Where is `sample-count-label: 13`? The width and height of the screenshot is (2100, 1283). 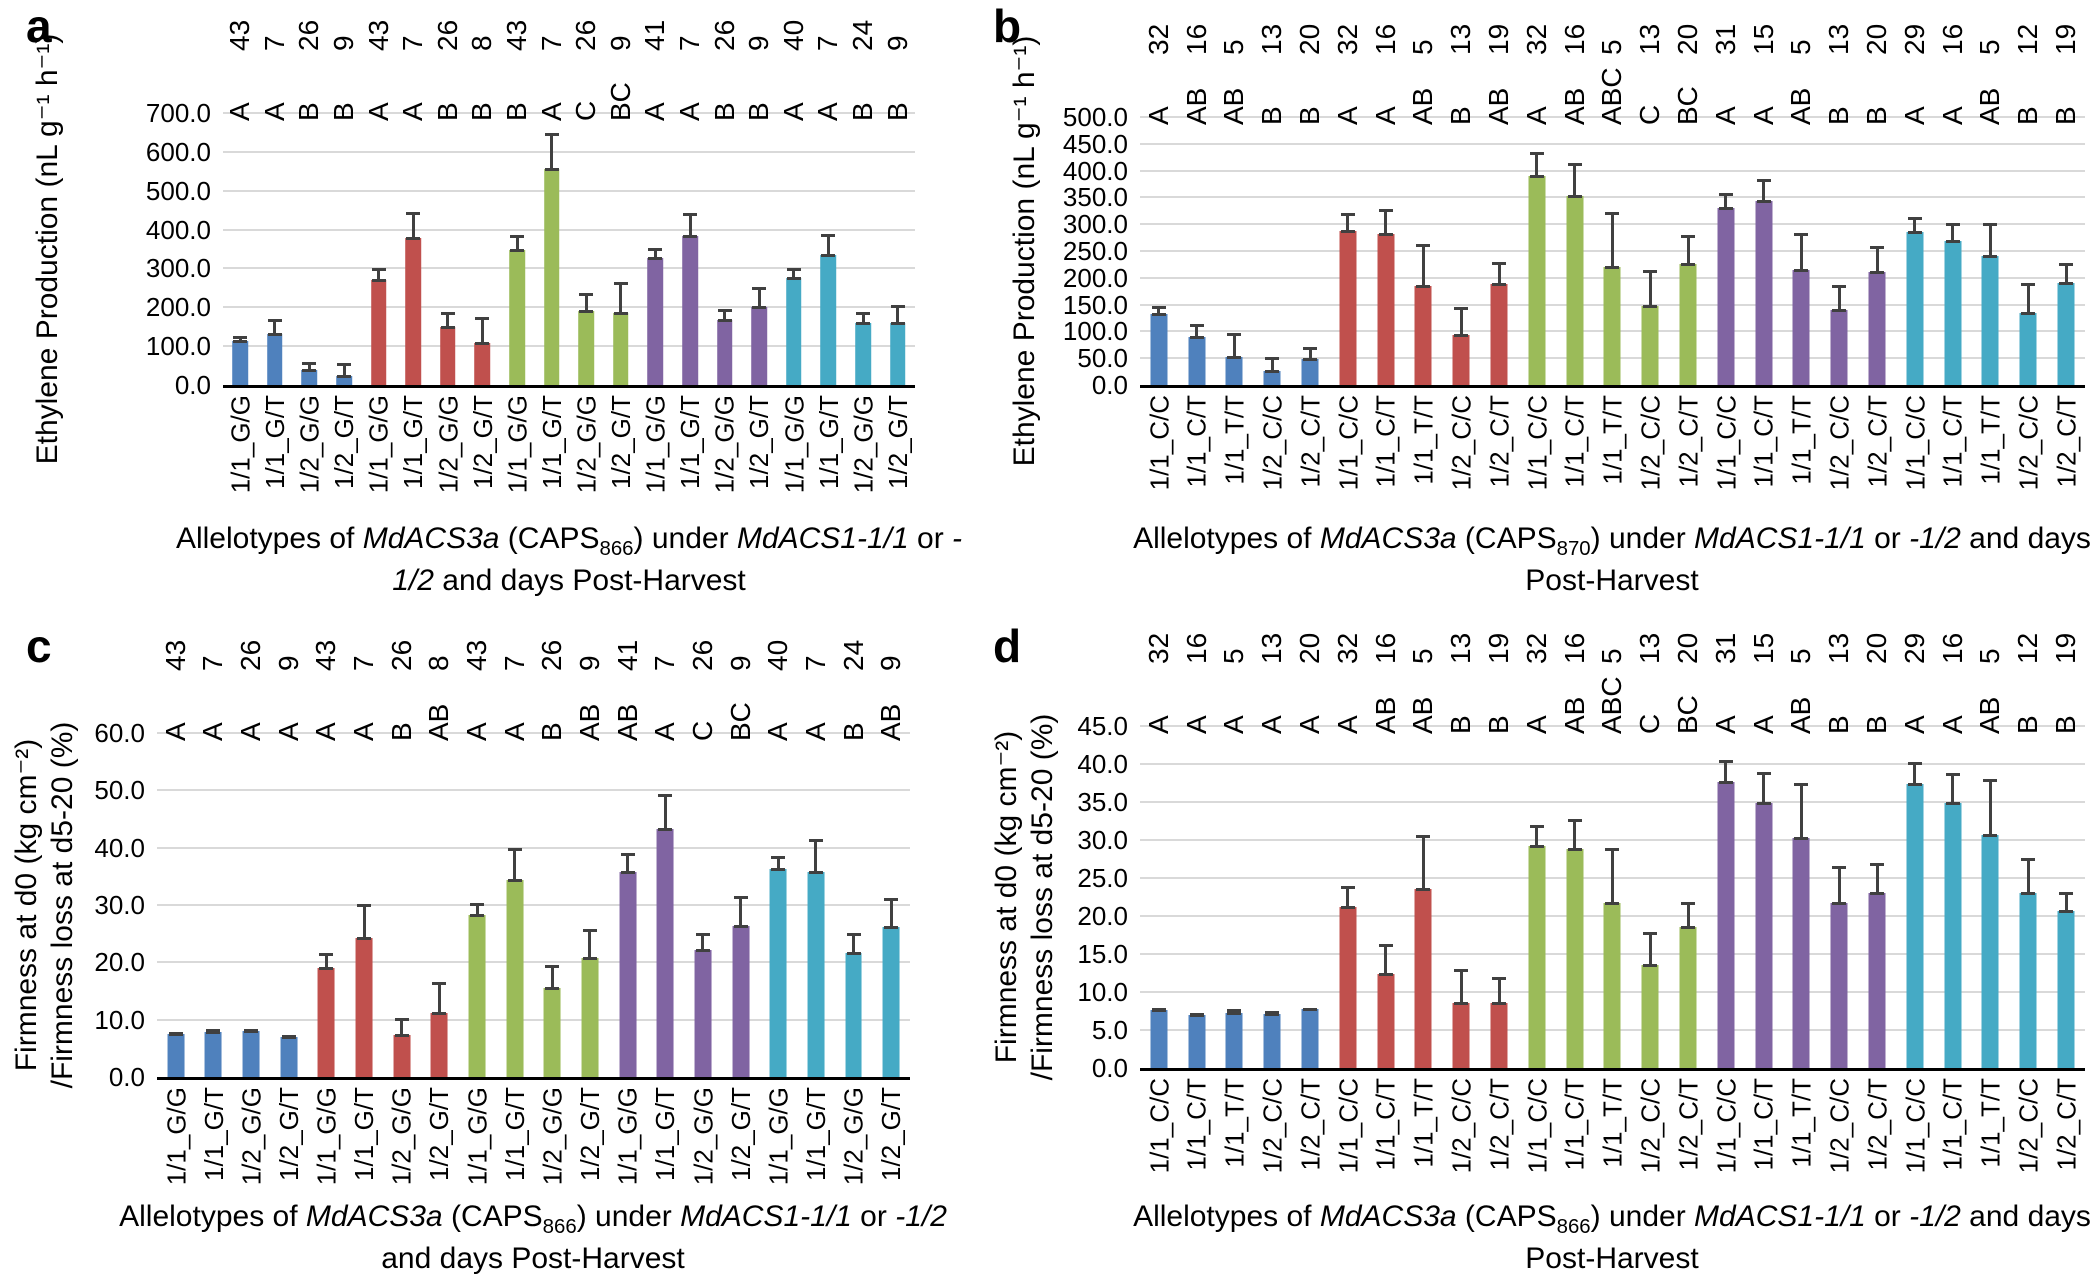
sample-count-label: 13 is located at coordinates (1839, 648).